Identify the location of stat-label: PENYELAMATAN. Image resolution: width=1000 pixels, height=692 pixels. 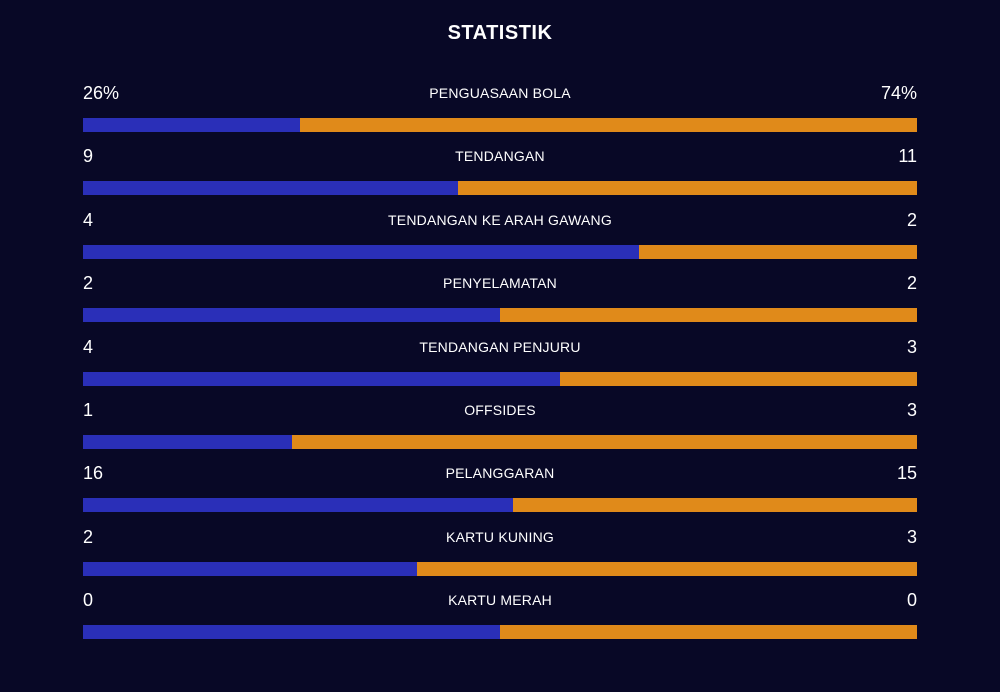
(500, 283).